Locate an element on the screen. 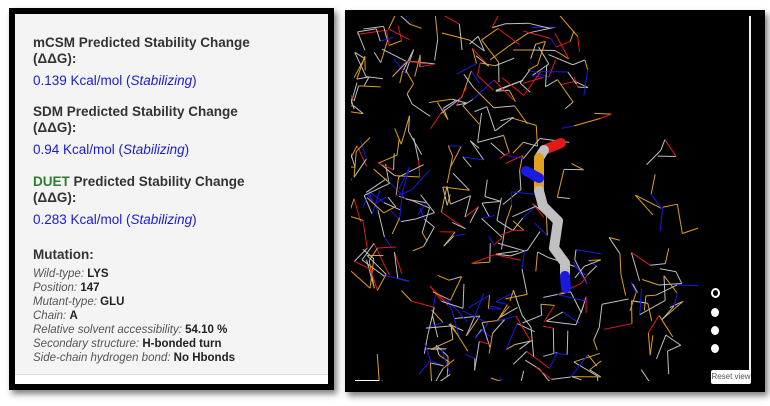 Image resolution: width=770 pixels, height=406 pixels. mutation-label: Position: is located at coordinates (55, 288).